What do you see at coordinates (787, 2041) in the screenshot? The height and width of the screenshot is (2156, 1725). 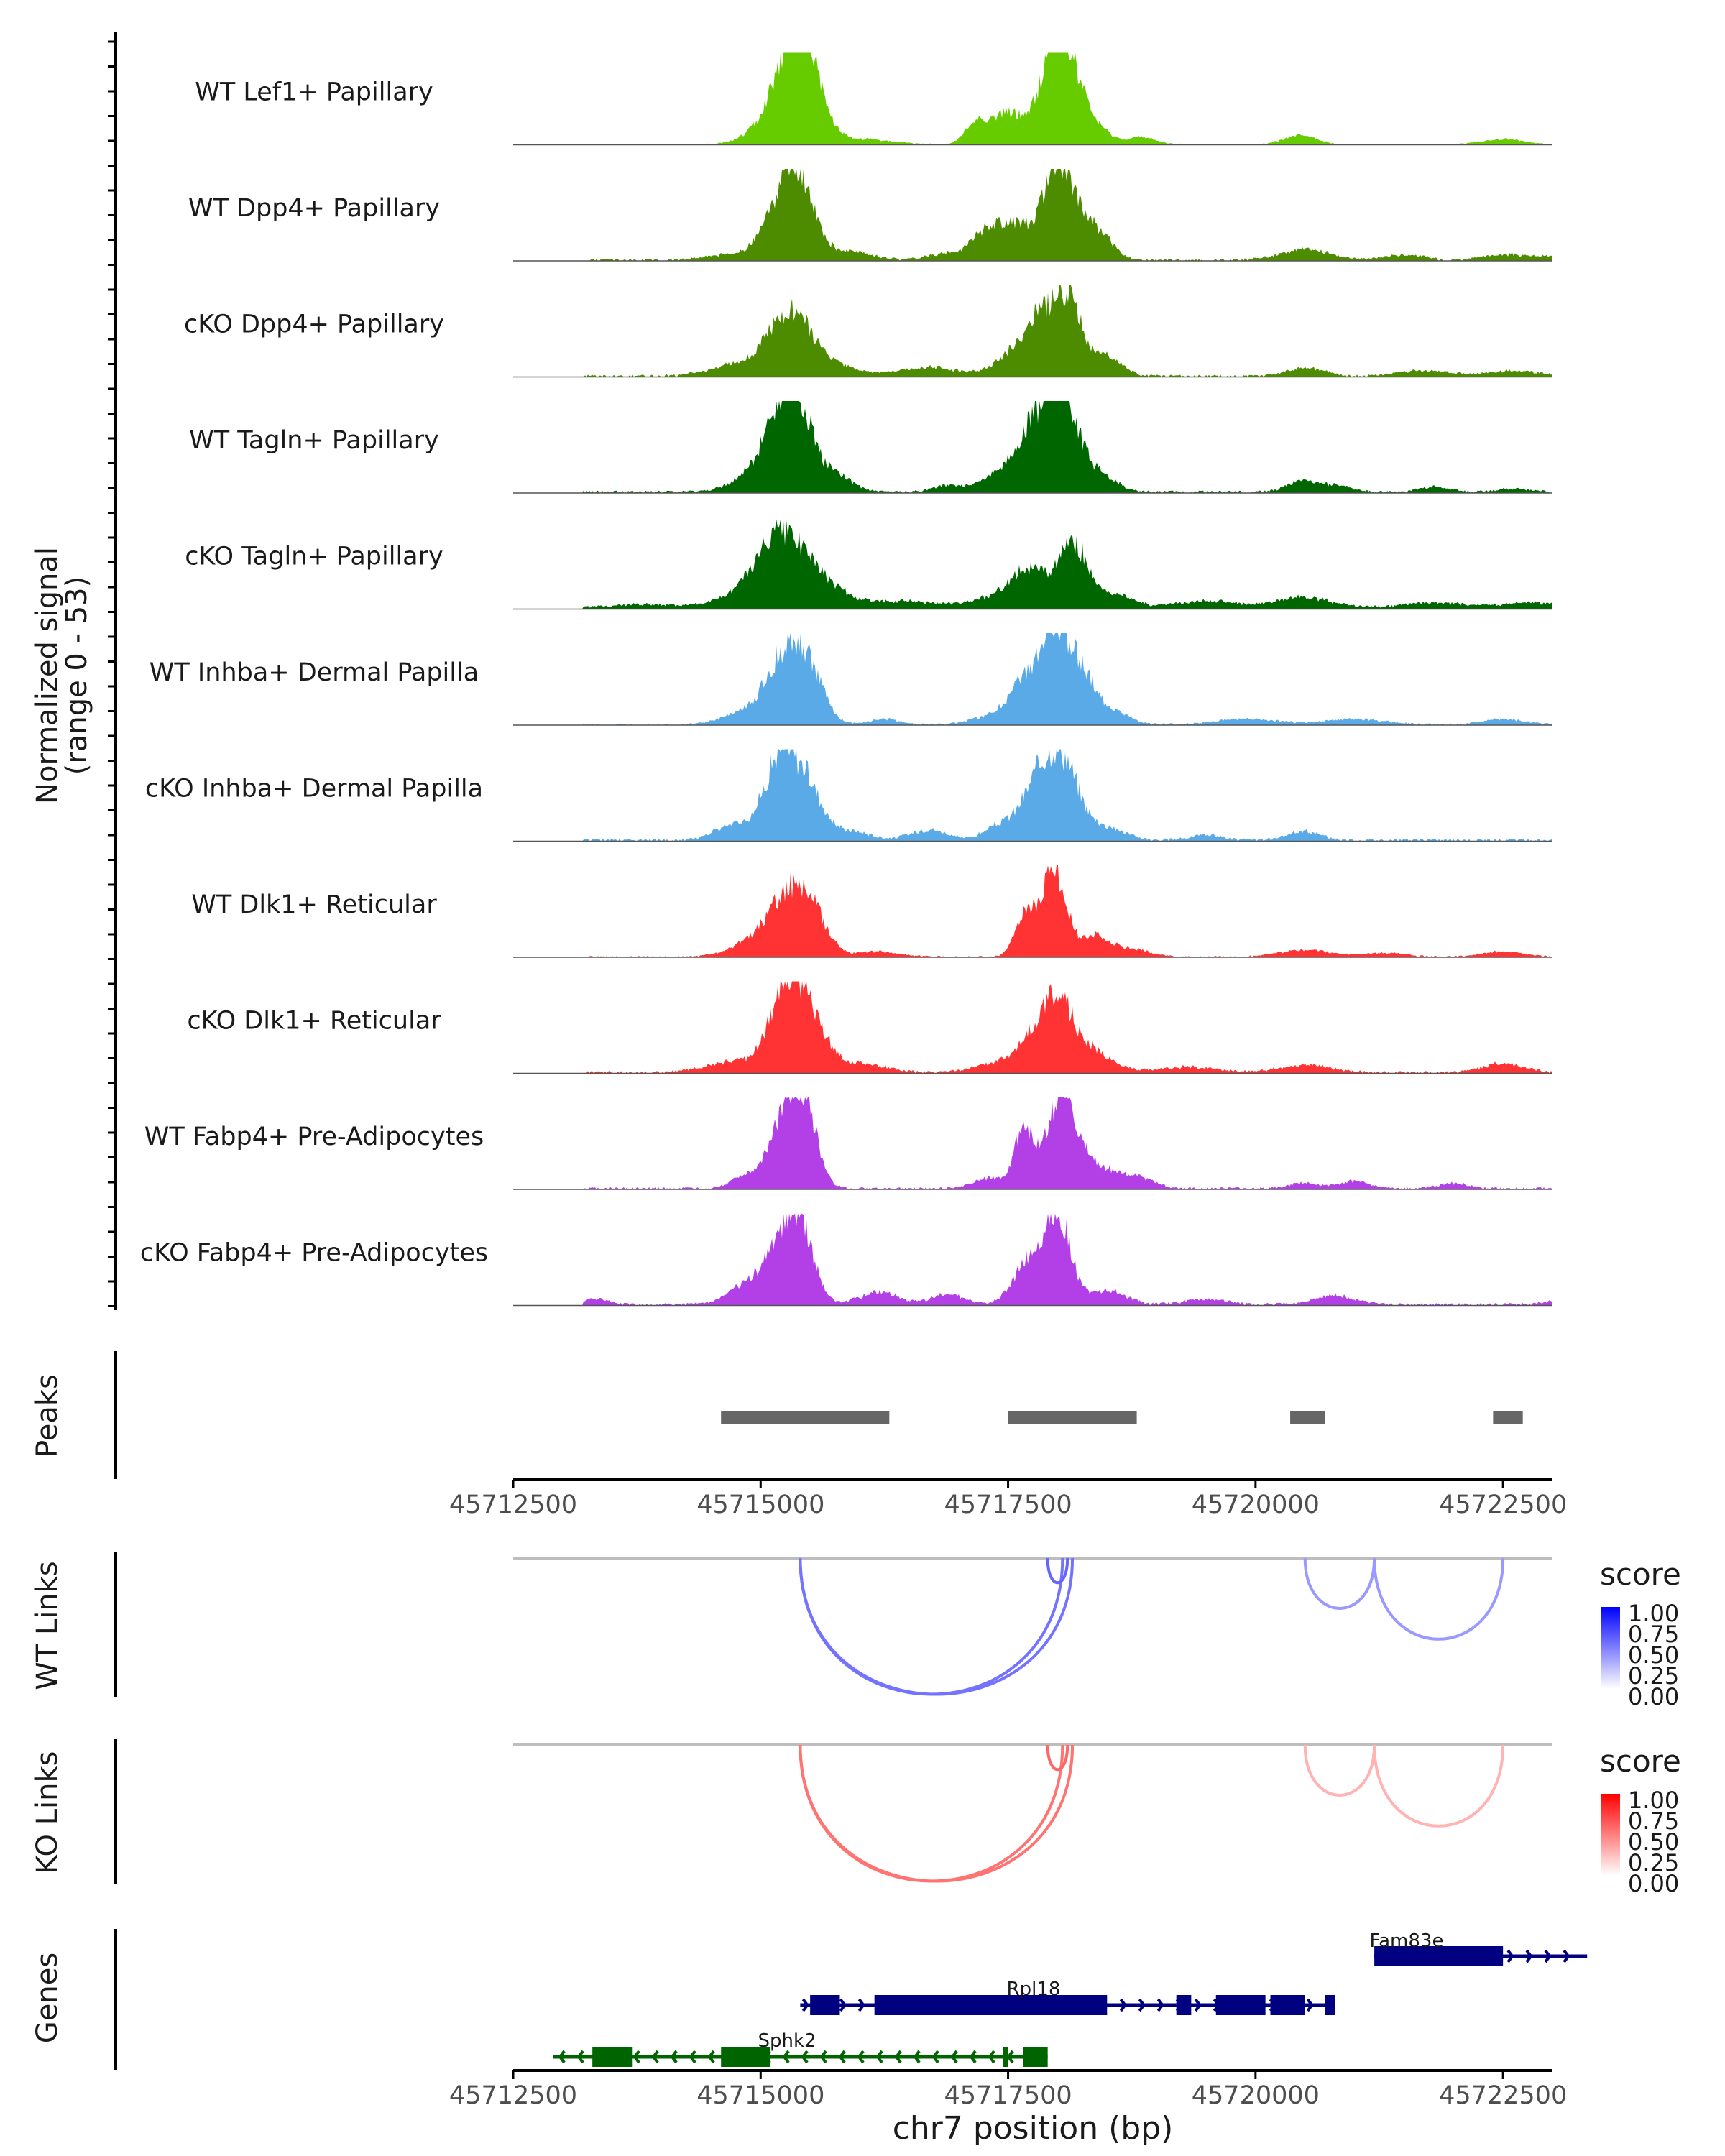 I see `gene-label-2: Sphk2` at bounding box center [787, 2041].